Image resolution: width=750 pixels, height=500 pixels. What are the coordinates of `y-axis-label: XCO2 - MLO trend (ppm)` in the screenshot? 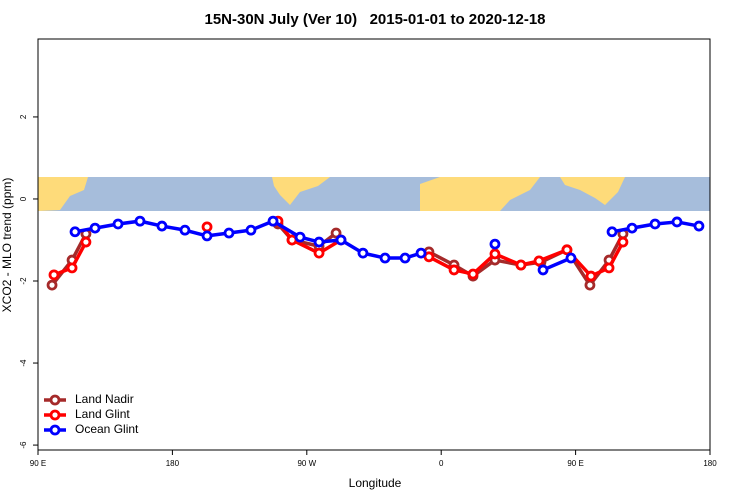 It's located at (7, 245).